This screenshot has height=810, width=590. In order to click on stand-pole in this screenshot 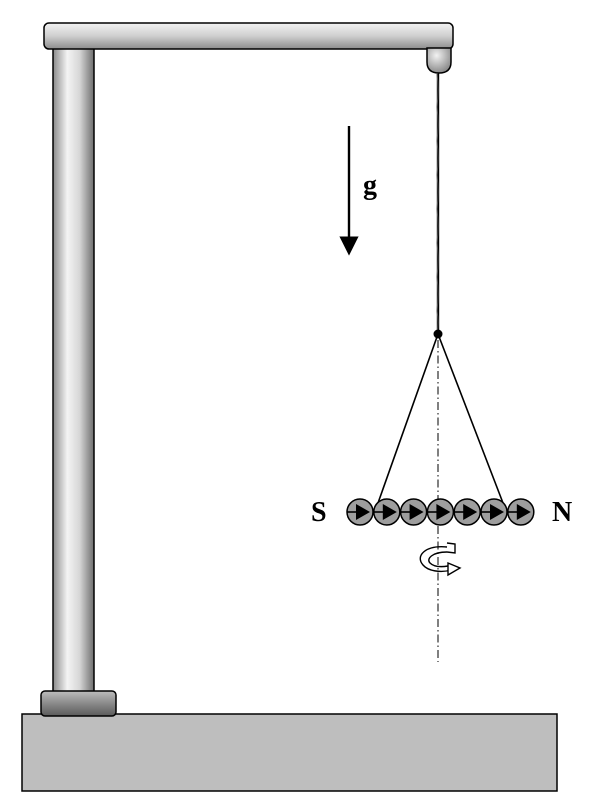, I will do `click(73, 371)`.